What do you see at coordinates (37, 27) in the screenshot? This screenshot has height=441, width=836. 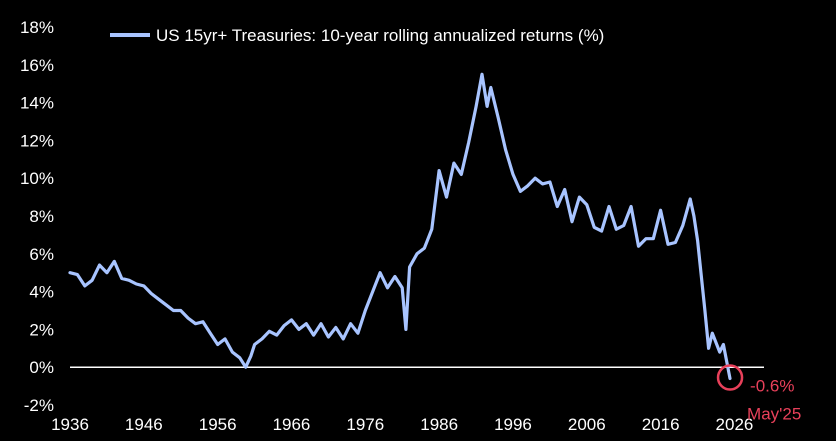 I see `y-tick-label: 18%` at bounding box center [37, 27].